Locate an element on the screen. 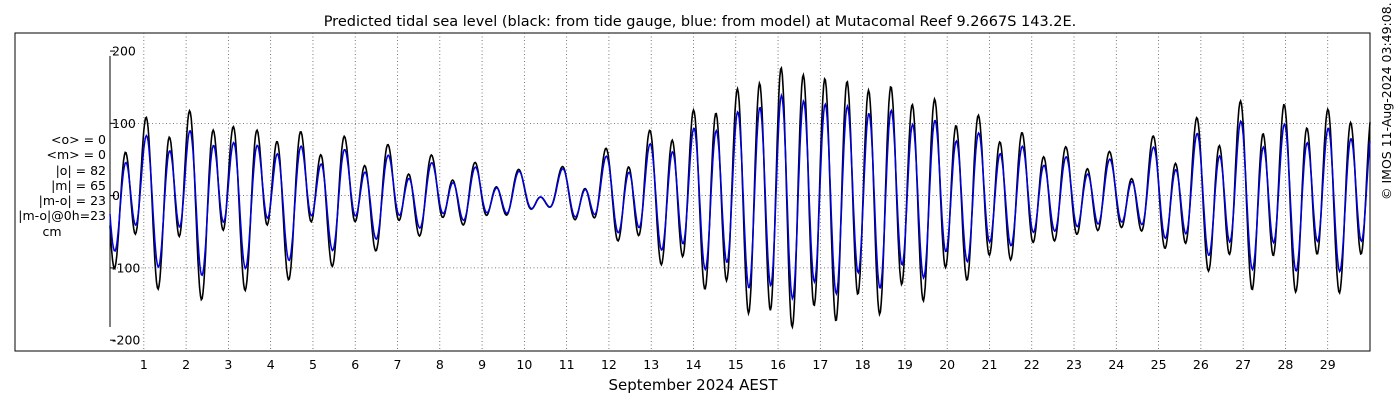 The width and height of the screenshot is (1400, 400). x-tick-label: 10 is located at coordinates (524, 364).